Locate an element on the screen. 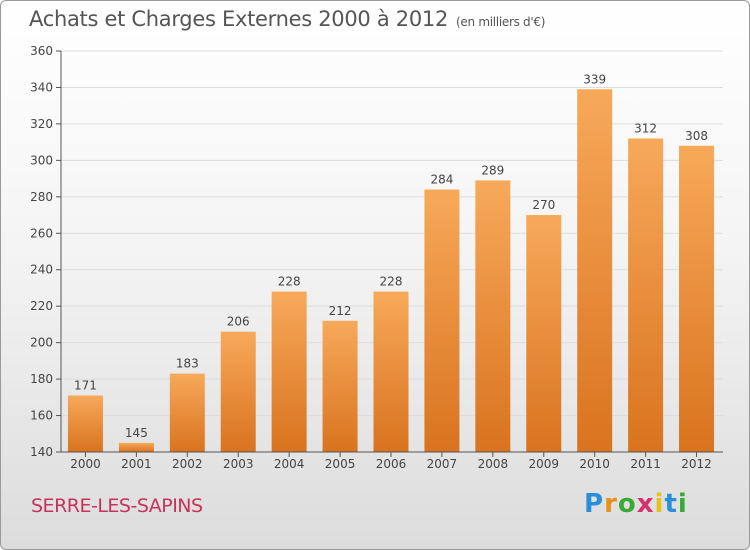  y-tick-label: 360 is located at coordinates (41, 51).